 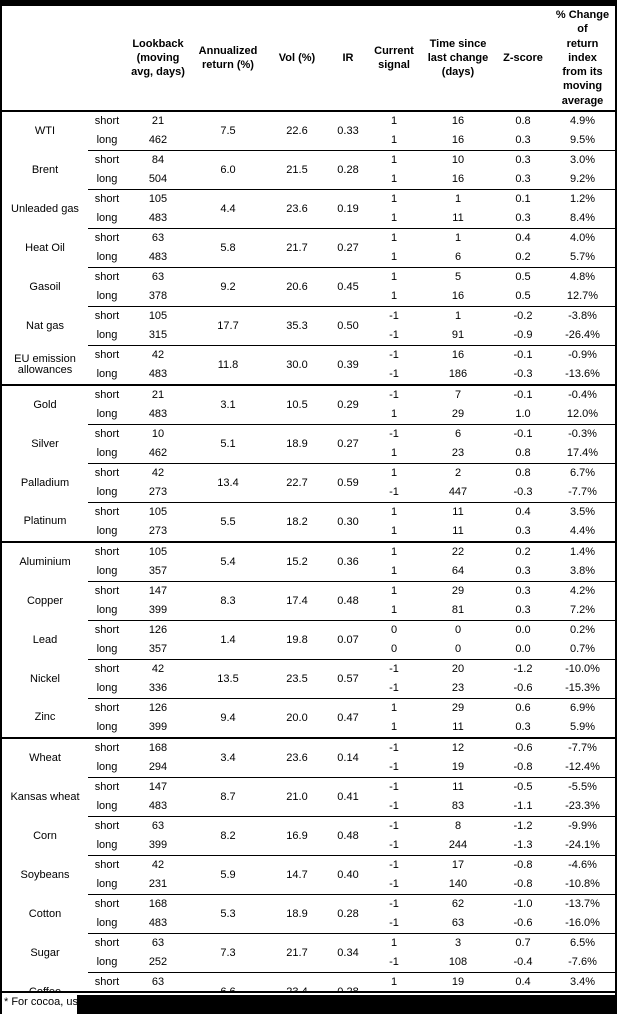 What do you see at coordinates (308, 611) in the screenshot?
I see `table-row: long 399 1 81 0.3 7.2%` at bounding box center [308, 611].